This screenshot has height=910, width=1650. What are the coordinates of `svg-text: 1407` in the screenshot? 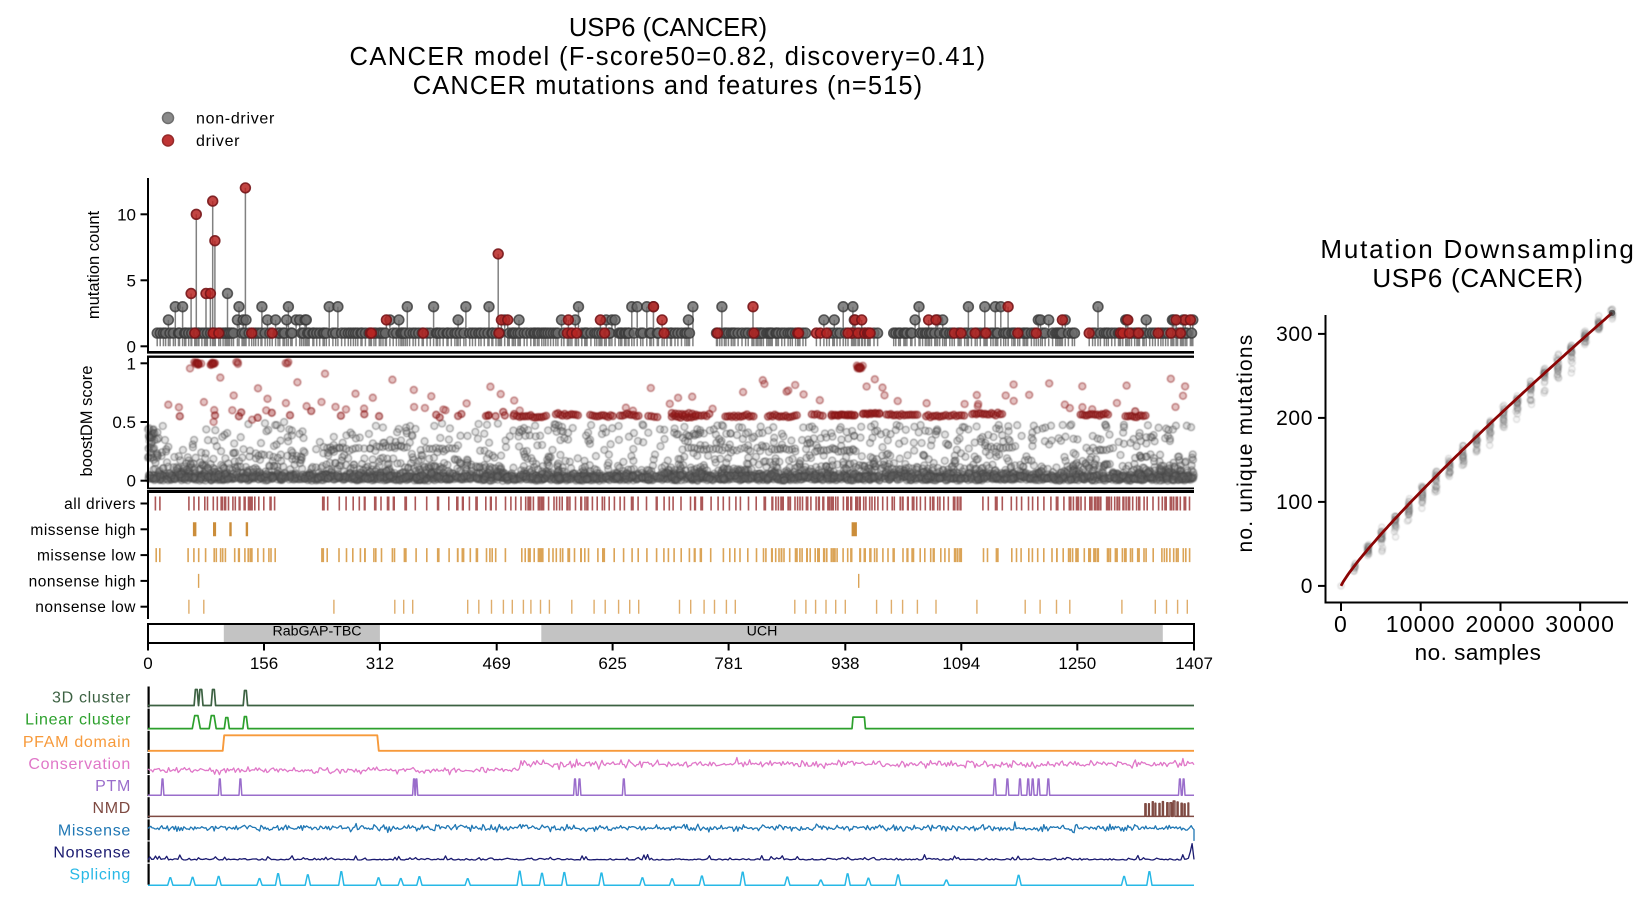 It's located at (1194, 663).